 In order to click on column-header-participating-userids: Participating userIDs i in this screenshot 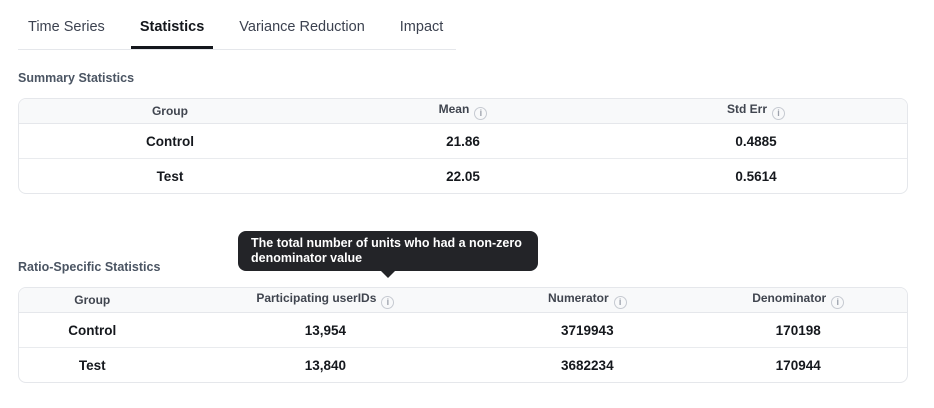, I will do `click(325, 300)`.